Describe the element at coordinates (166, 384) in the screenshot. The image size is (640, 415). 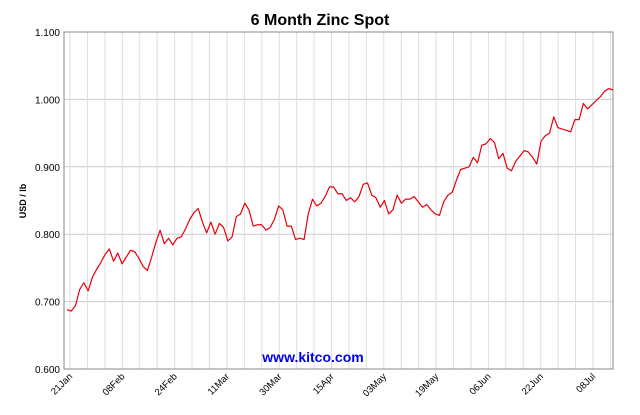
I see `x-tick-label: 24Feb` at that location.